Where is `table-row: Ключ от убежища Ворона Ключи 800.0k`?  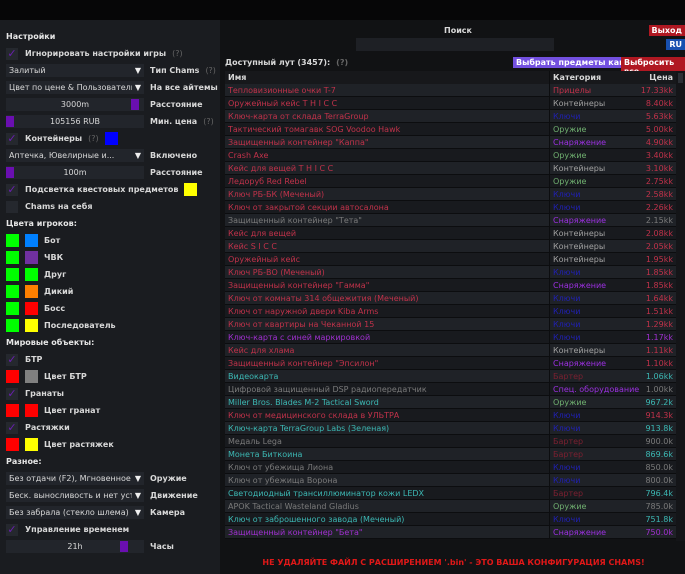
table-row: Ключ от убежища Ворона Ключи 800.0k is located at coordinates (450, 480).